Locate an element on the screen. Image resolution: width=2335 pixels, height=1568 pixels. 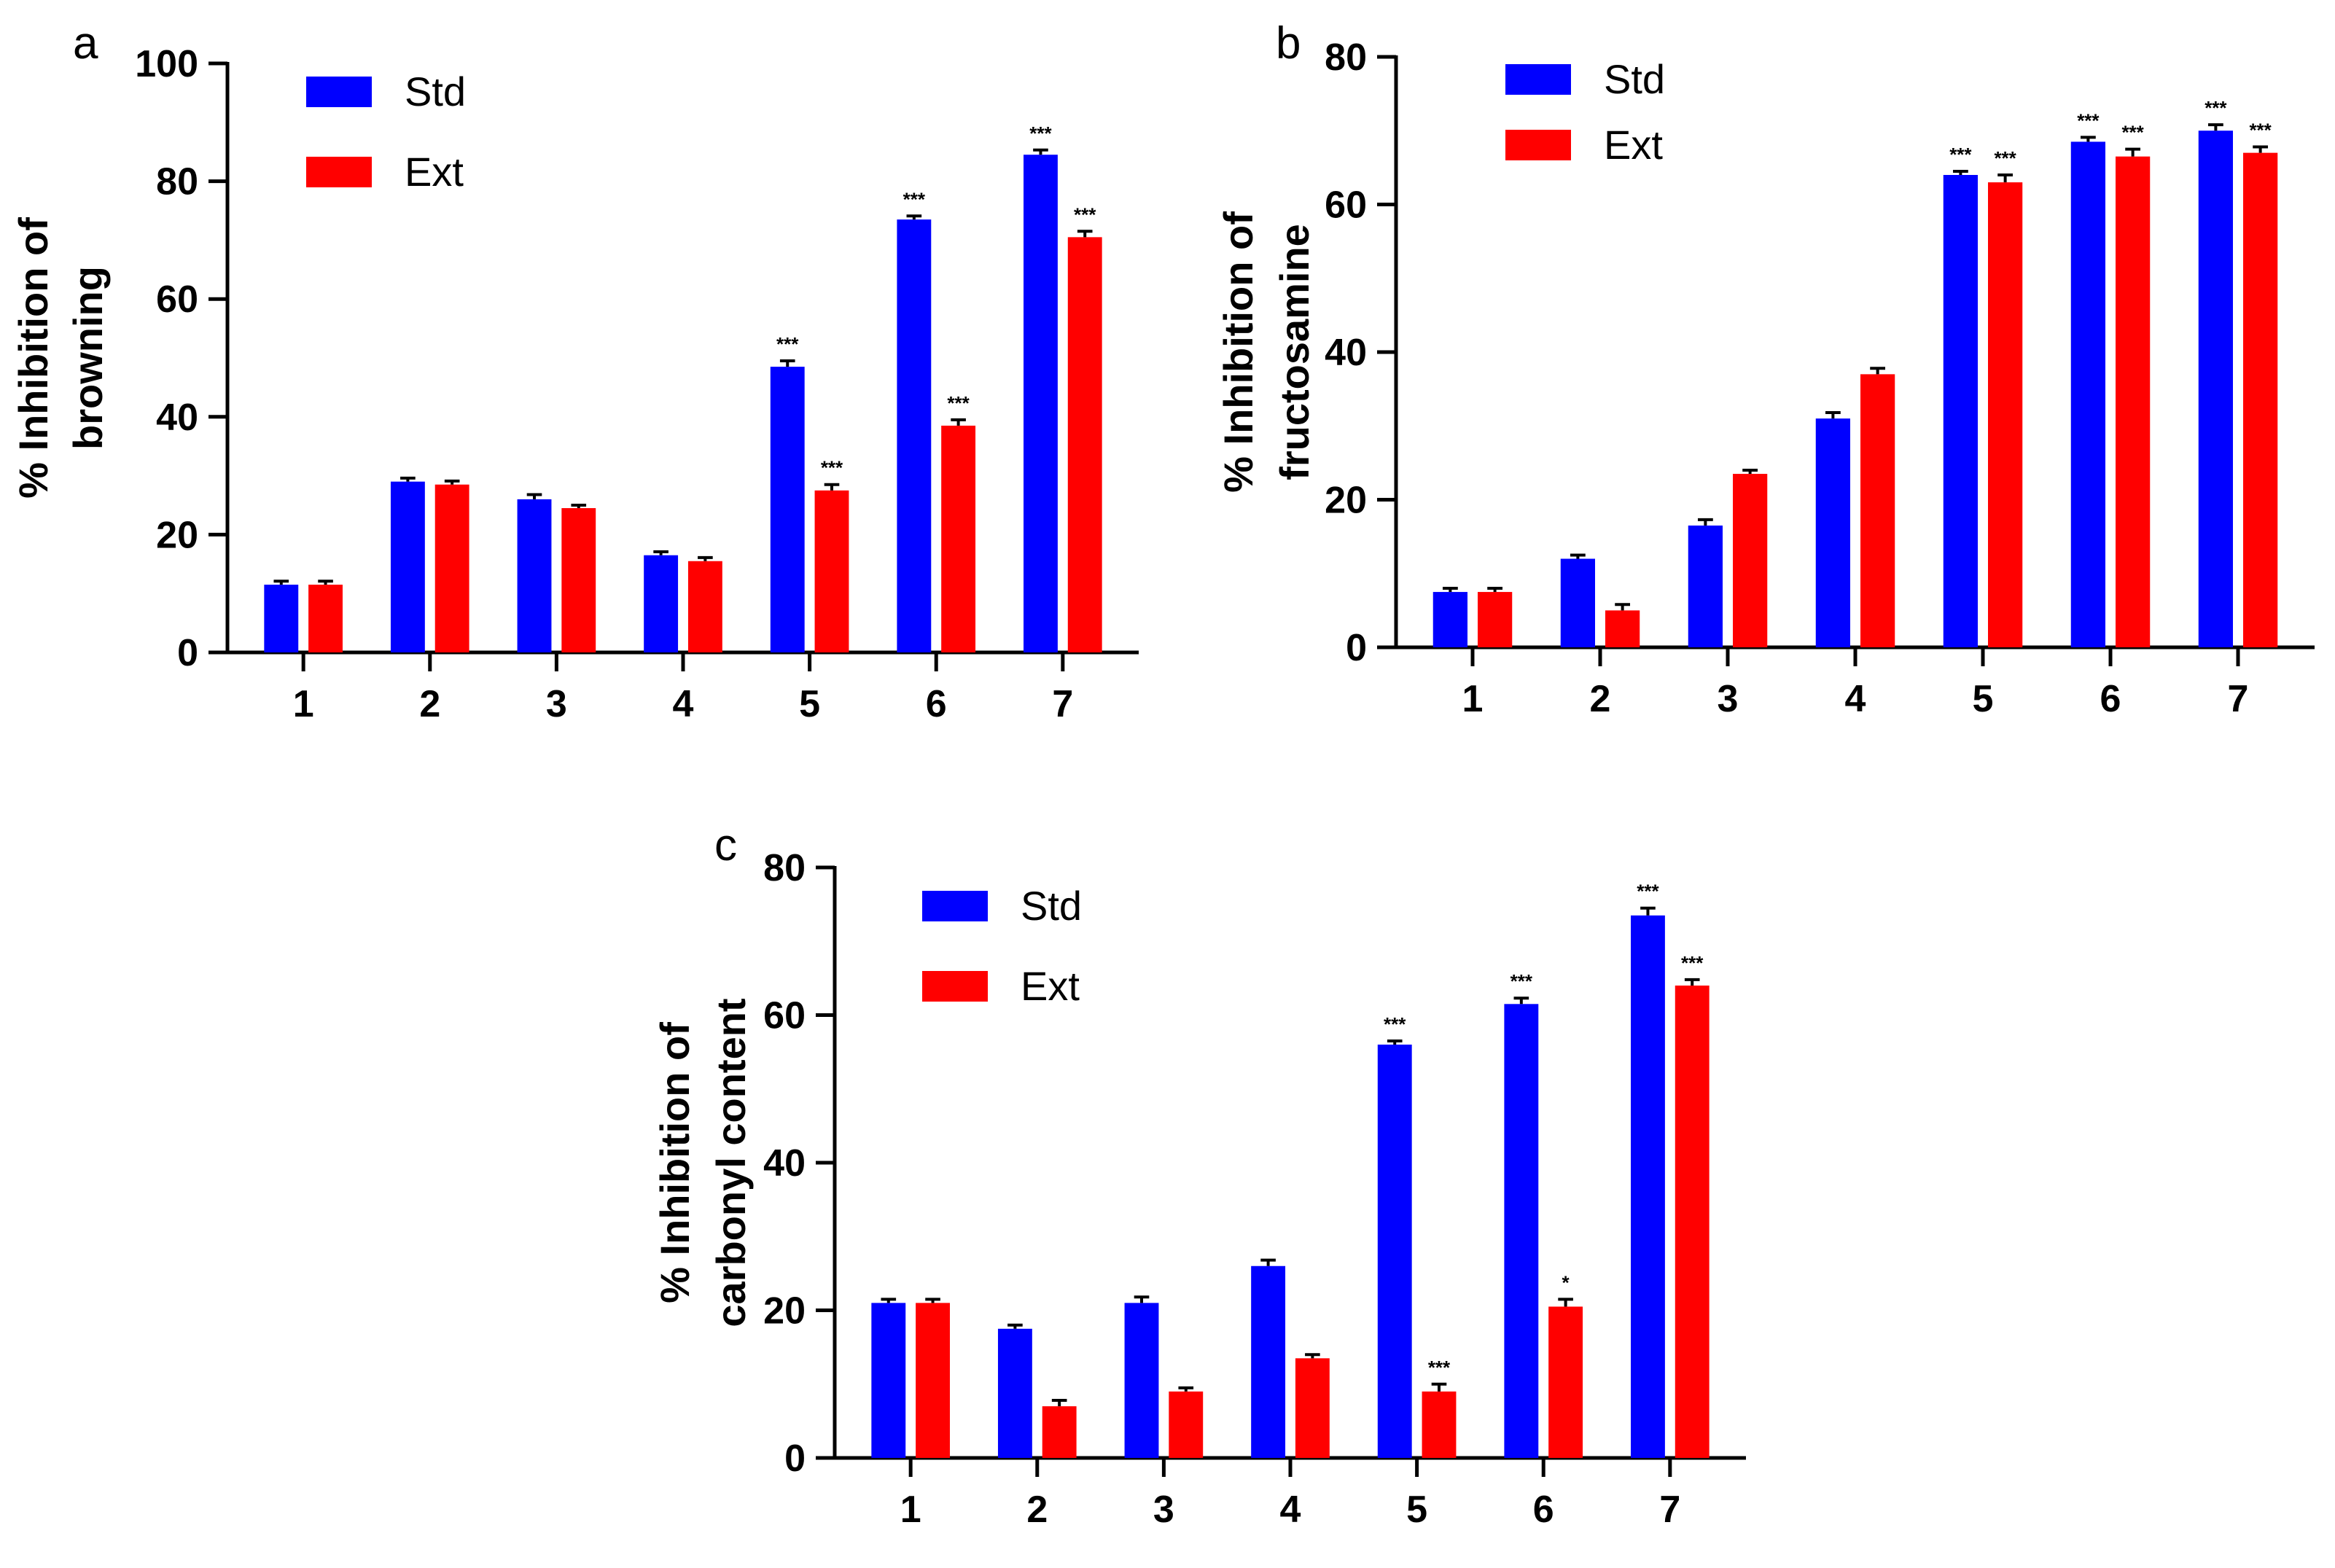
y-axis-title: browning is located at coordinates (88, 358).